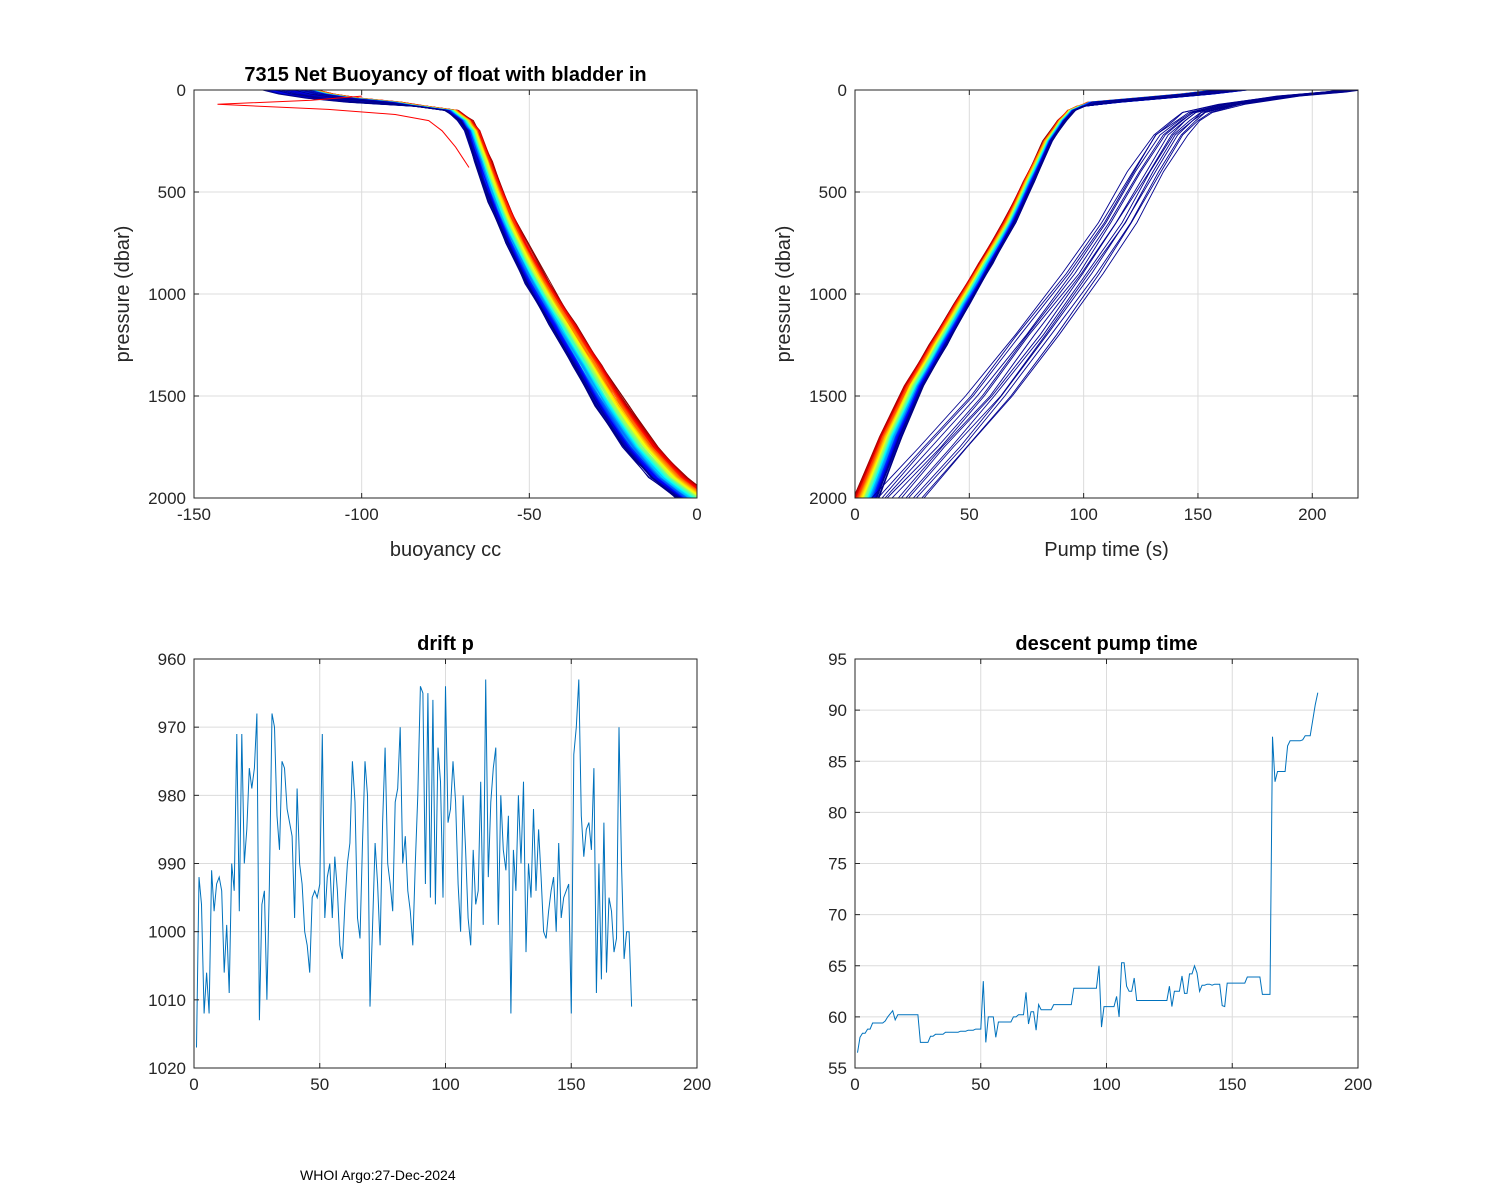 This screenshot has width=1500, height=1200. I want to click on y-tick-label: 1020, so click(167, 1068).